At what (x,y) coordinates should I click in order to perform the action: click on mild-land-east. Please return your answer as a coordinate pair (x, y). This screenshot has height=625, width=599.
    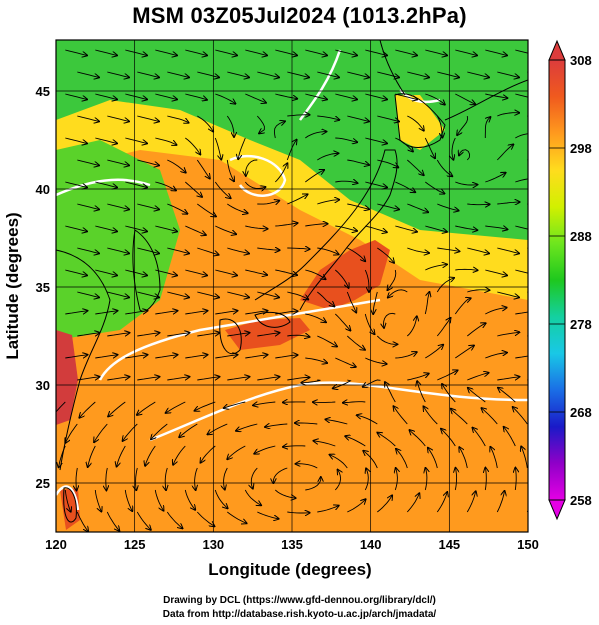
    Looking at the image, I should click on (420, 122).